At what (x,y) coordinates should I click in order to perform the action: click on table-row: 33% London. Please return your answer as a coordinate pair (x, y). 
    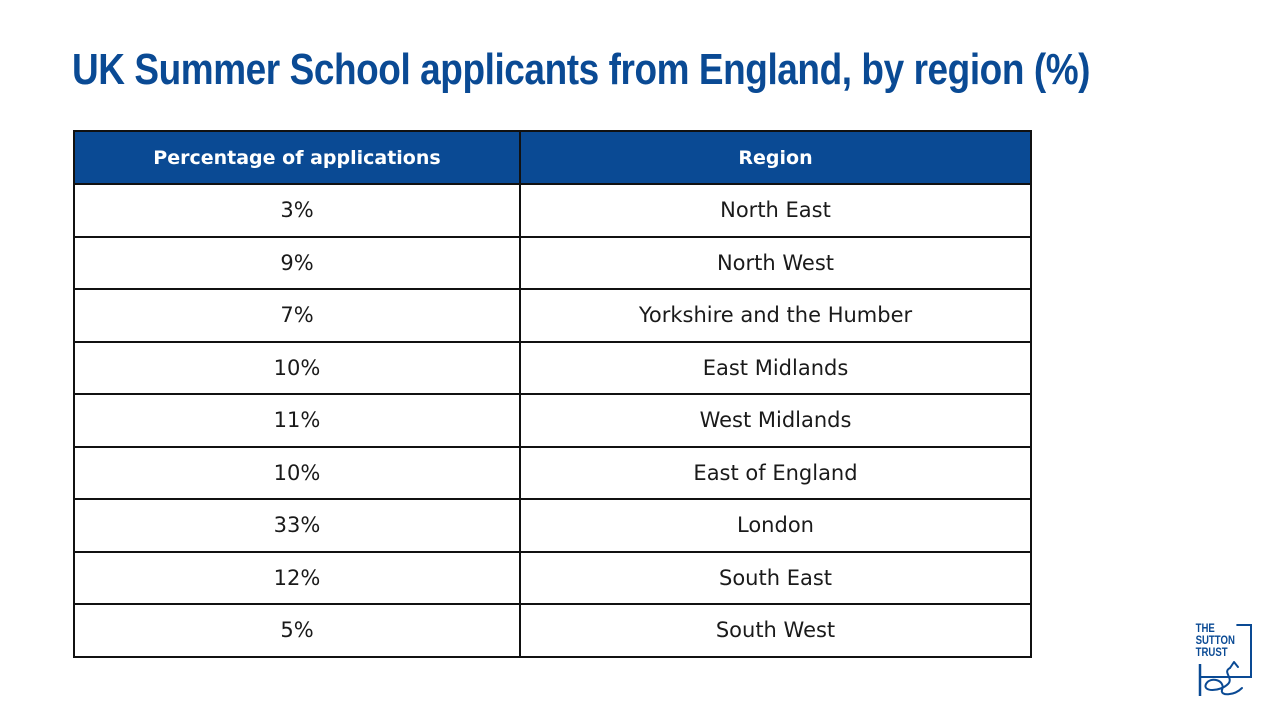
    Looking at the image, I should click on (552, 525).